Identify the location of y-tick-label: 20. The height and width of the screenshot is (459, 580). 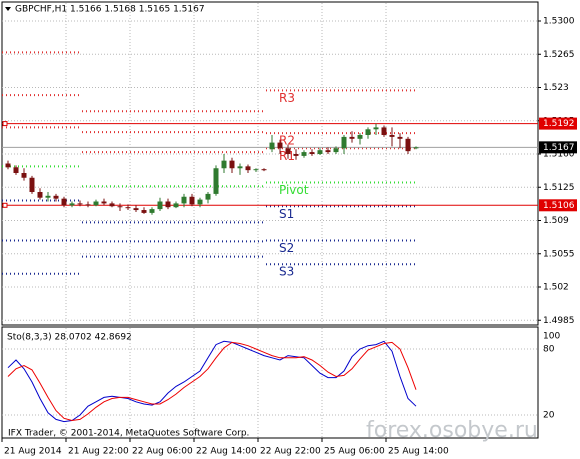
(549, 416).